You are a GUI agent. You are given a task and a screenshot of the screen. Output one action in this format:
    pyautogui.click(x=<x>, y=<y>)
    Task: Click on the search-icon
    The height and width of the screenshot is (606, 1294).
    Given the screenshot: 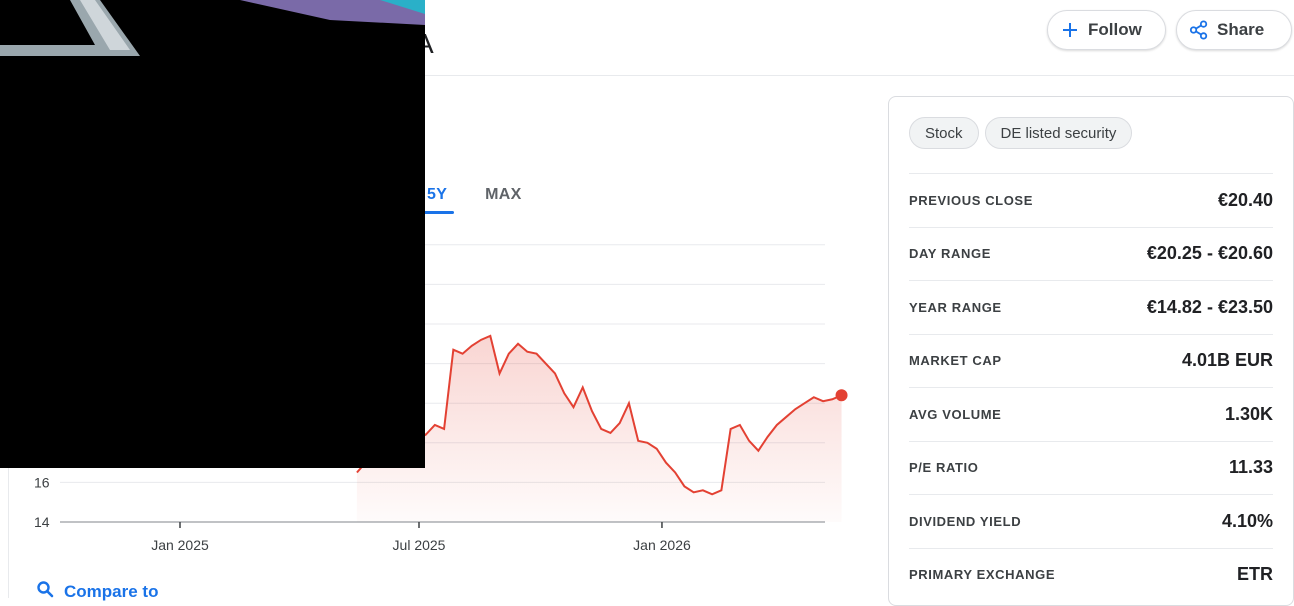 What is the action you would take?
    pyautogui.click(x=45, y=591)
    